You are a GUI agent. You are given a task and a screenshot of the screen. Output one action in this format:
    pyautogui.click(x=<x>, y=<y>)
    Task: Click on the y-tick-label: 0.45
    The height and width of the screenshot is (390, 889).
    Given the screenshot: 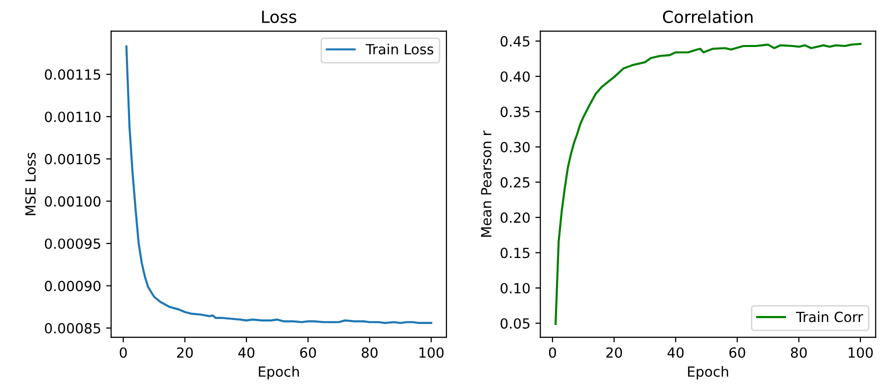 What is the action you would take?
    pyautogui.click(x=515, y=41)
    